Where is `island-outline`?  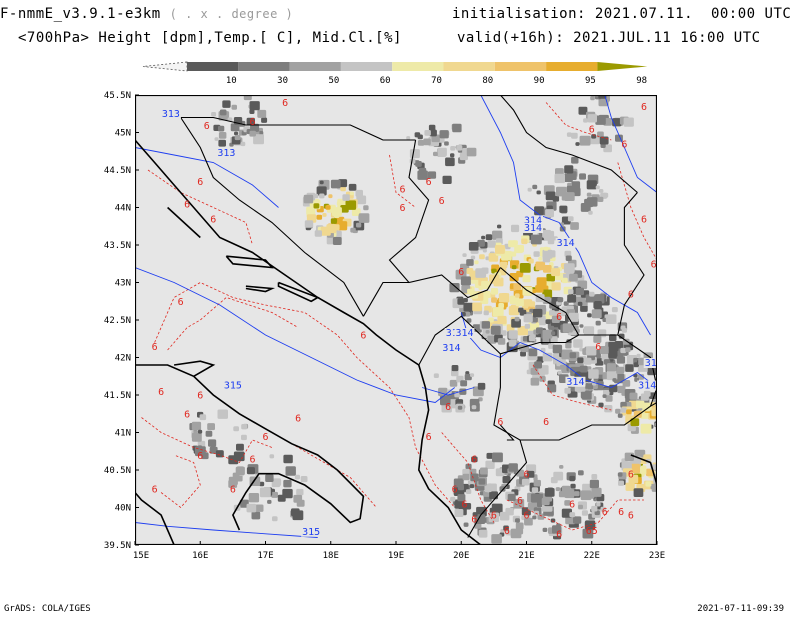 island-outline is located at coordinates (249, 262).